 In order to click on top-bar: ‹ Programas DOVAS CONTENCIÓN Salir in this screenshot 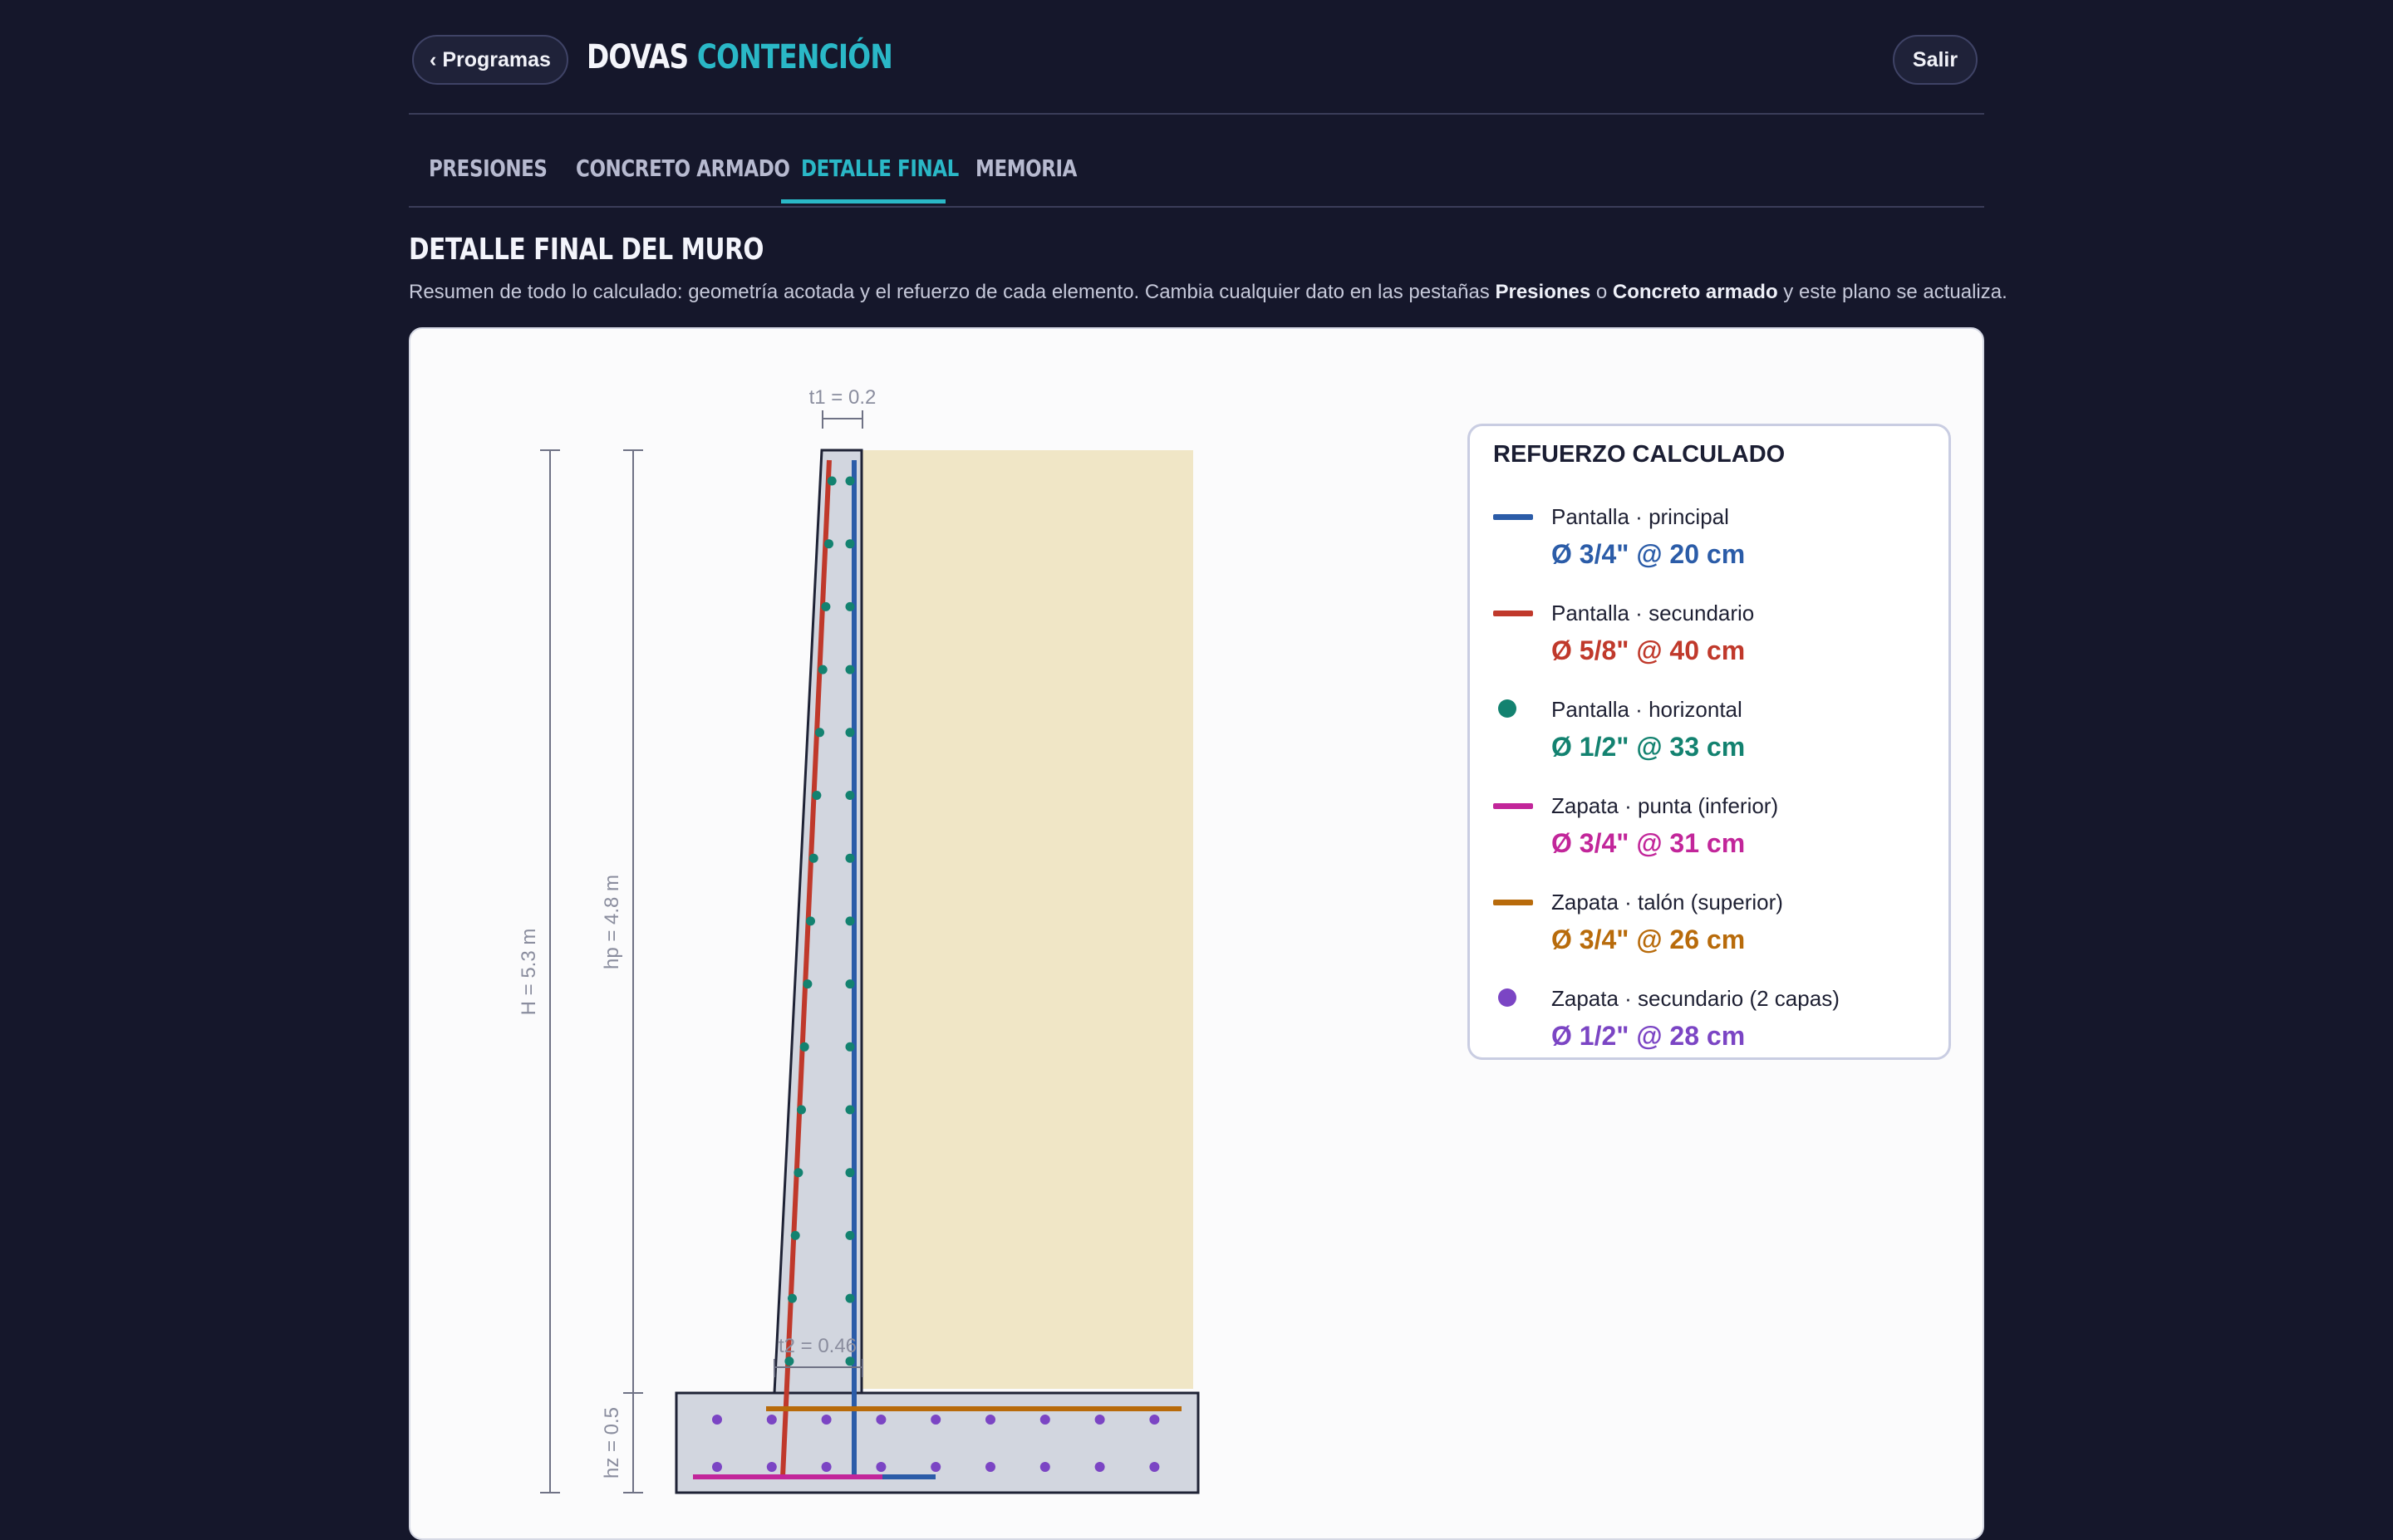, I will do `click(1196, 73)`.